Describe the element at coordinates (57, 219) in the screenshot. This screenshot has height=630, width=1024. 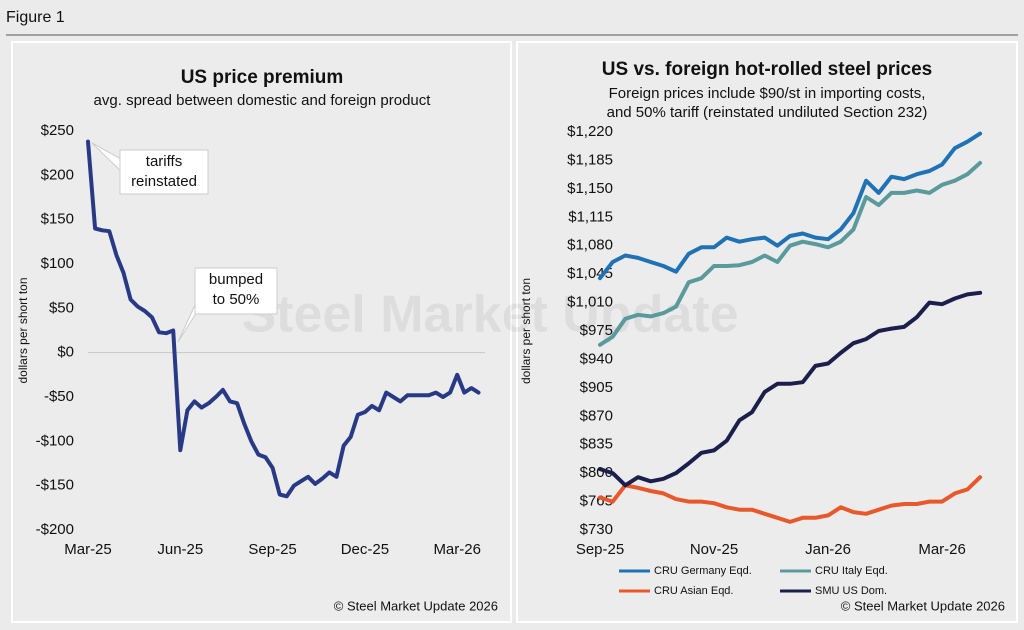
I see `y-tick-label: $150` at that location.